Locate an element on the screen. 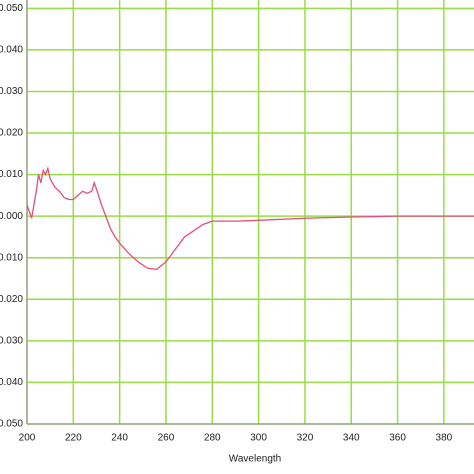 The width and height of the screenshot is (474, 474). y-tick-label: 0.010 is located at coordinates (11, 174).